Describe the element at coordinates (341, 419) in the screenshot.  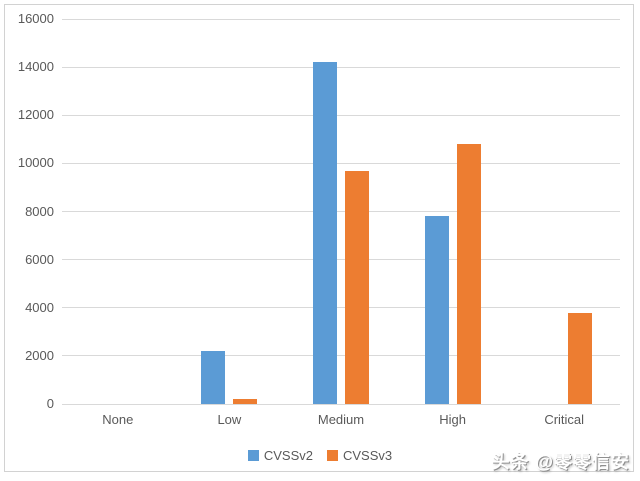
I see `x-tick-label-medium: Medium` at that location.